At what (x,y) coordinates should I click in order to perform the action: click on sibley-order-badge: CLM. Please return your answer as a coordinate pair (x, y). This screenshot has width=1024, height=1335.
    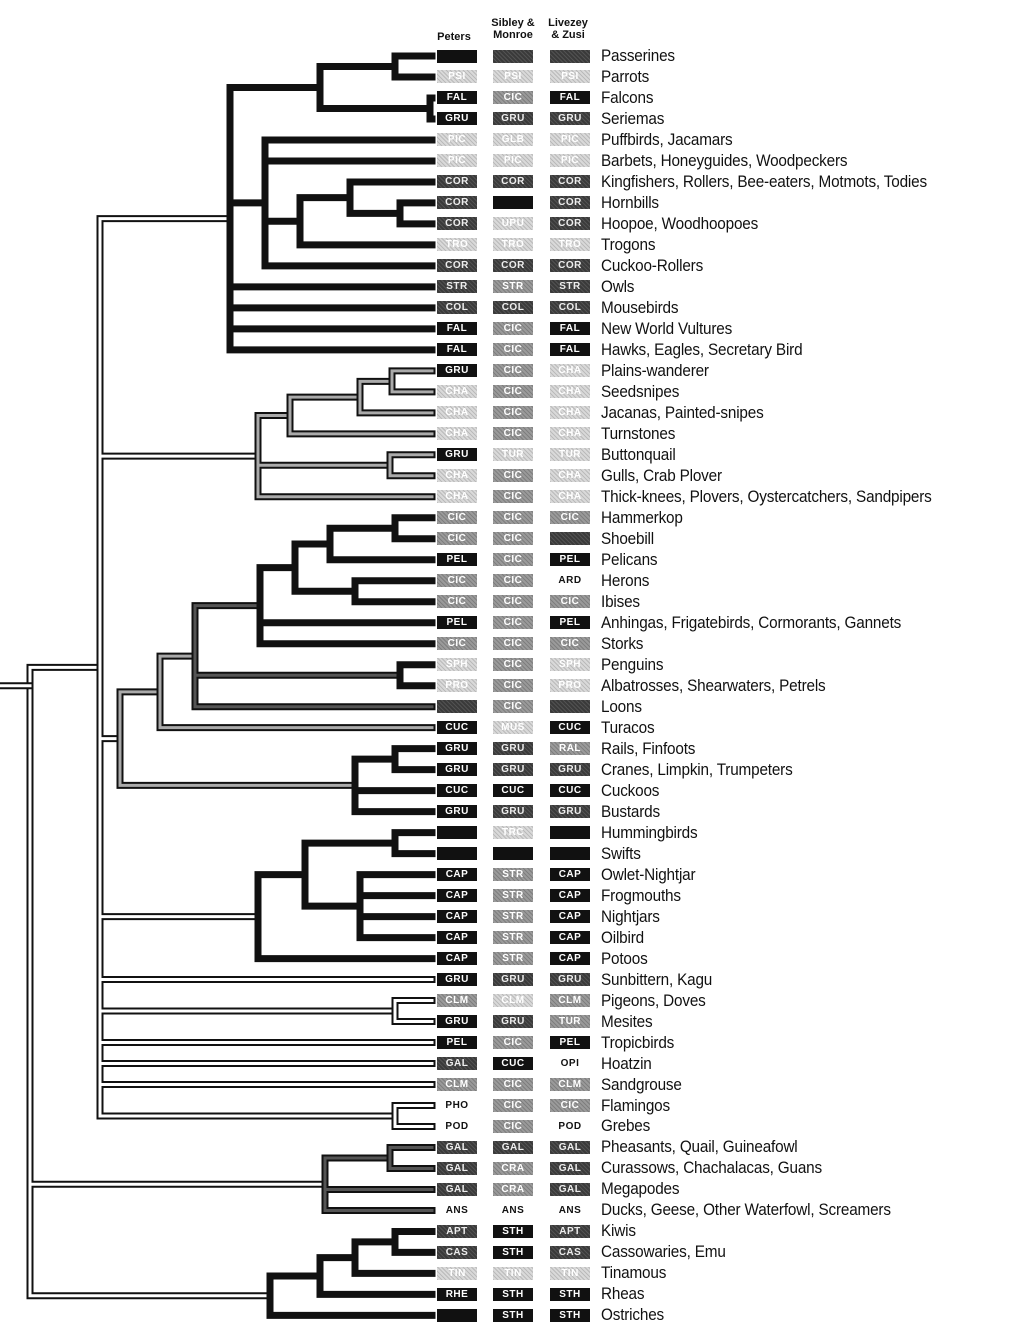
    Looking at the image, I should click on (513, 1001).